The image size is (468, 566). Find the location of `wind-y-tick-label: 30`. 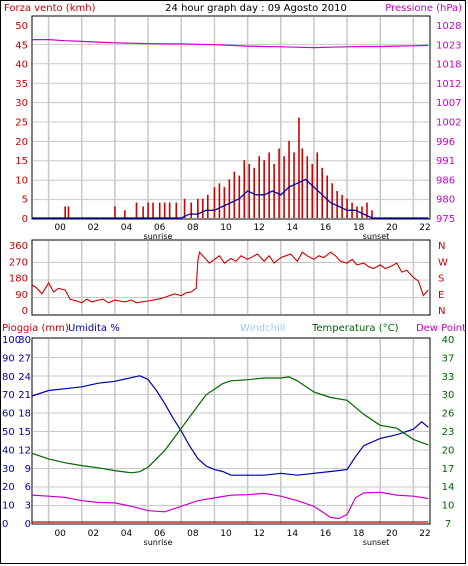

wind-y-tick-label: 30 is located at coordinates (21, 103).